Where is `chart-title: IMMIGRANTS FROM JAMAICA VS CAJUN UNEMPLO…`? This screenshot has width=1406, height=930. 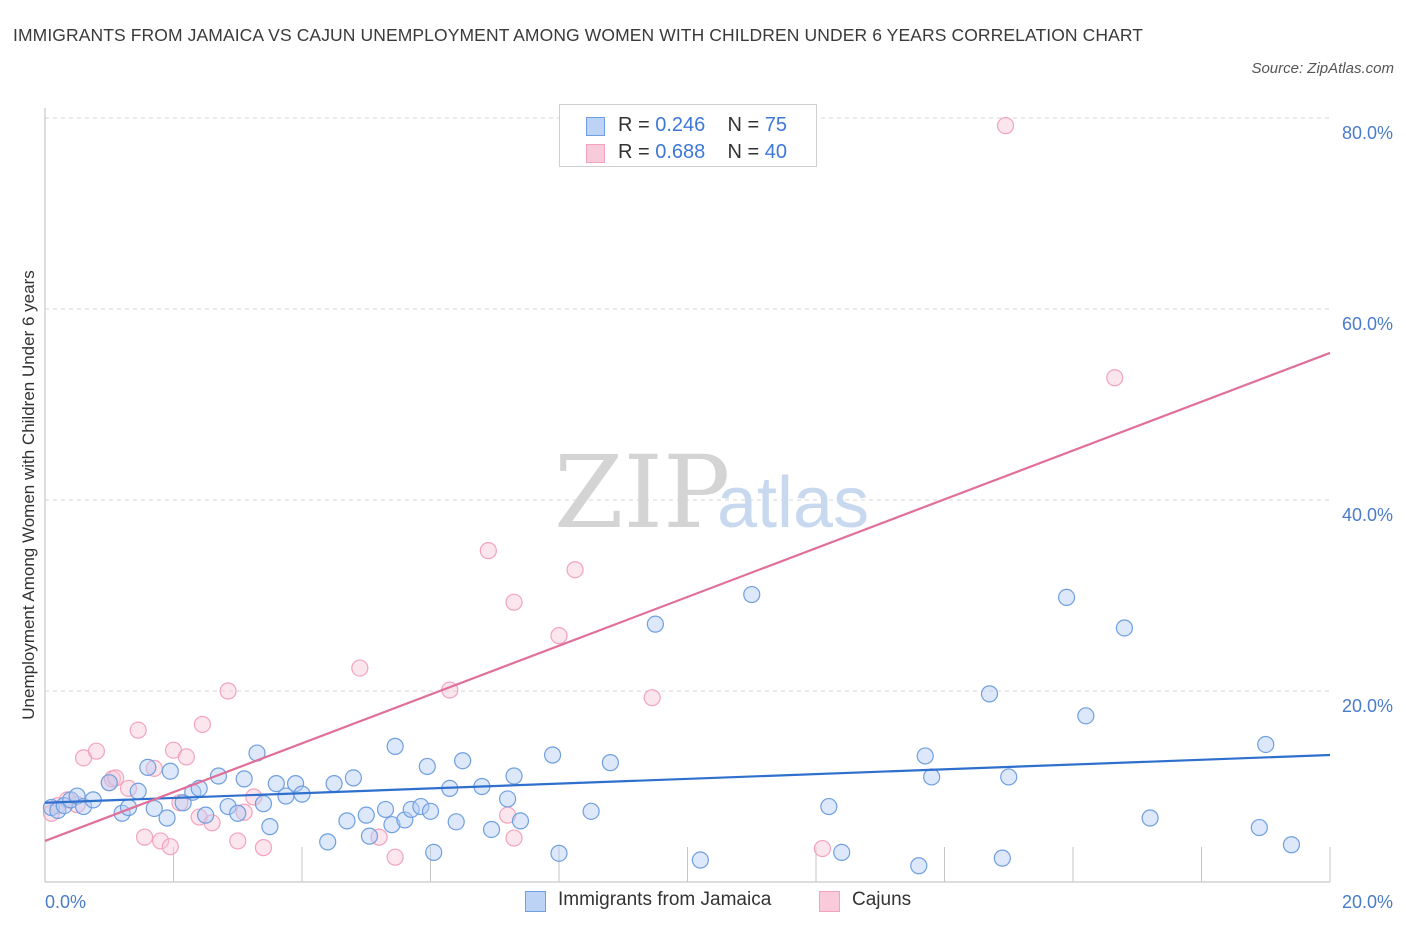
chart-title: IMMIGRANTS FROM JAMAICA VS CAJUN UNEMPLO… is located at coordinates (578, 35).